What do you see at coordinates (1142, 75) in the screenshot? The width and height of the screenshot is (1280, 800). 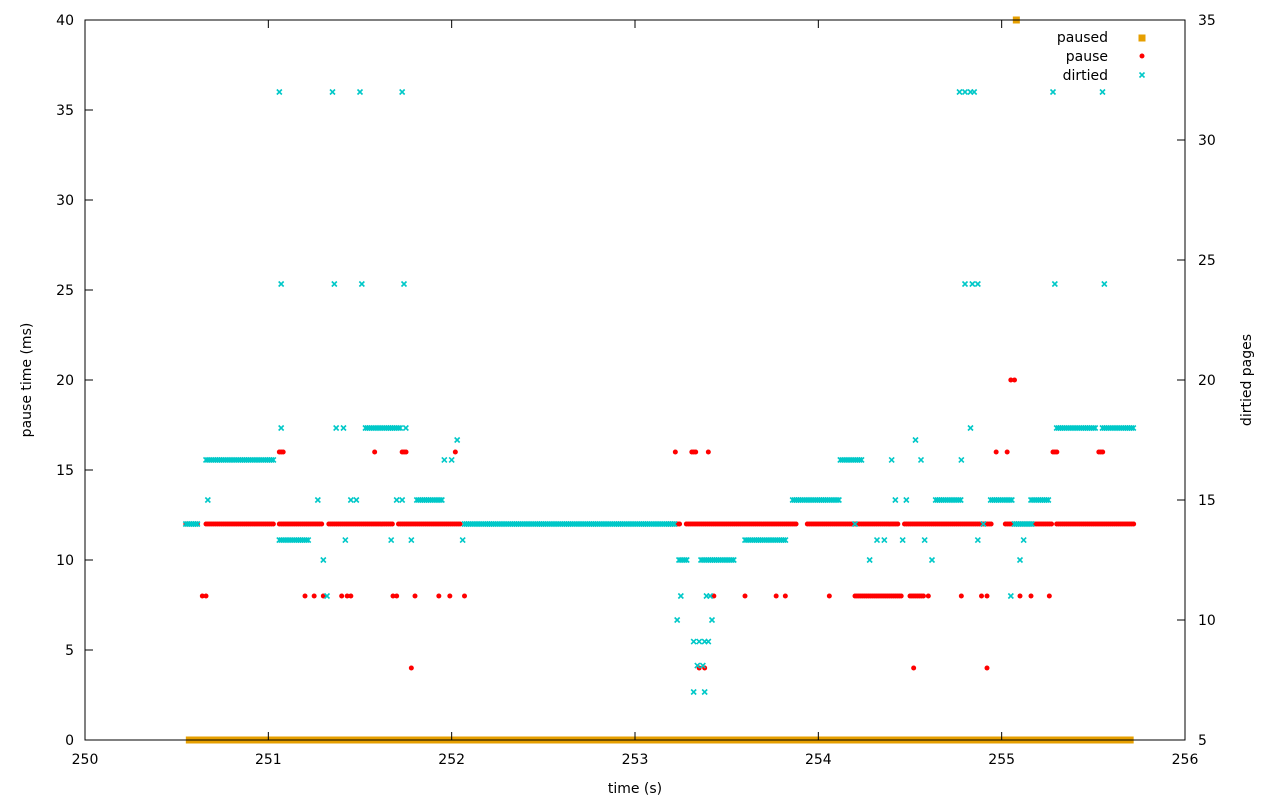 I see `legend-marker-dirtied` at bounding box center [1142, 75].